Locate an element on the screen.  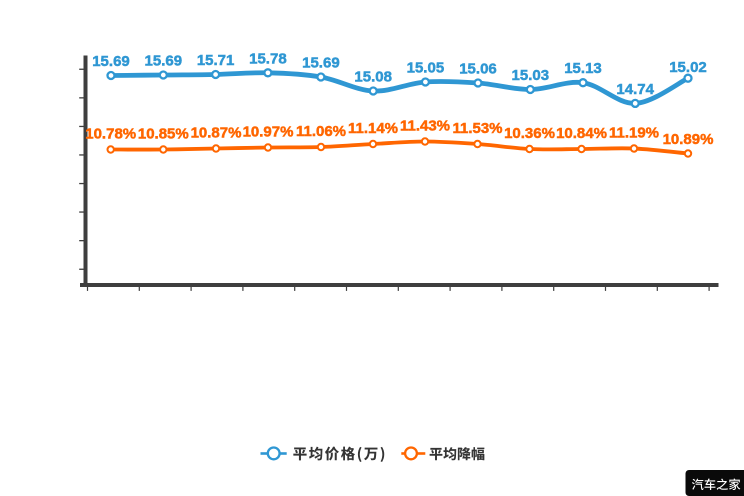
svg-text: 11.43% is located at coordinates (425, 126).